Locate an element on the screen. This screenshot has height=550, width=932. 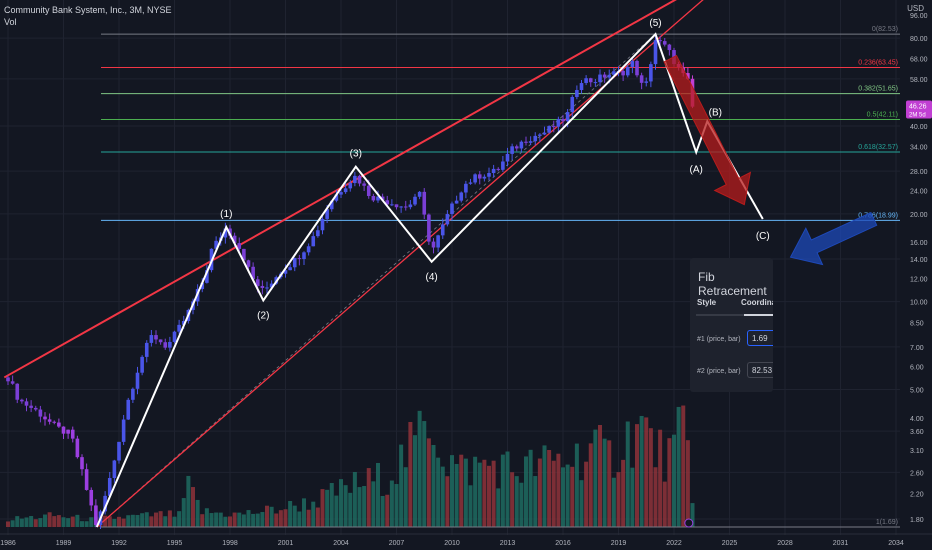
wave-label: (C) is located at coordinates (763, 236).